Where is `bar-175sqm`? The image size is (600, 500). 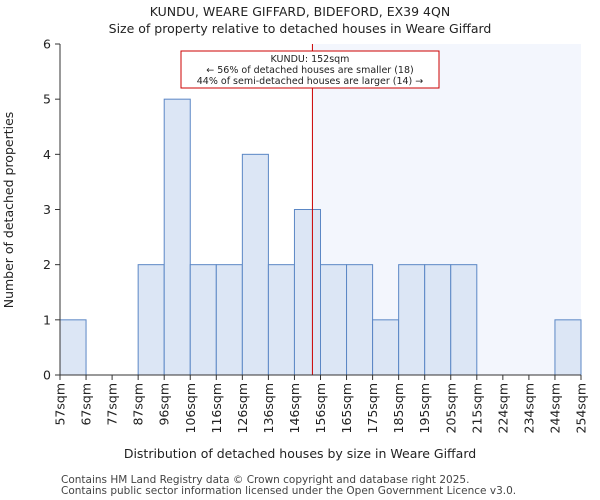 bar-175sqm is located at coordinates (386, 347).